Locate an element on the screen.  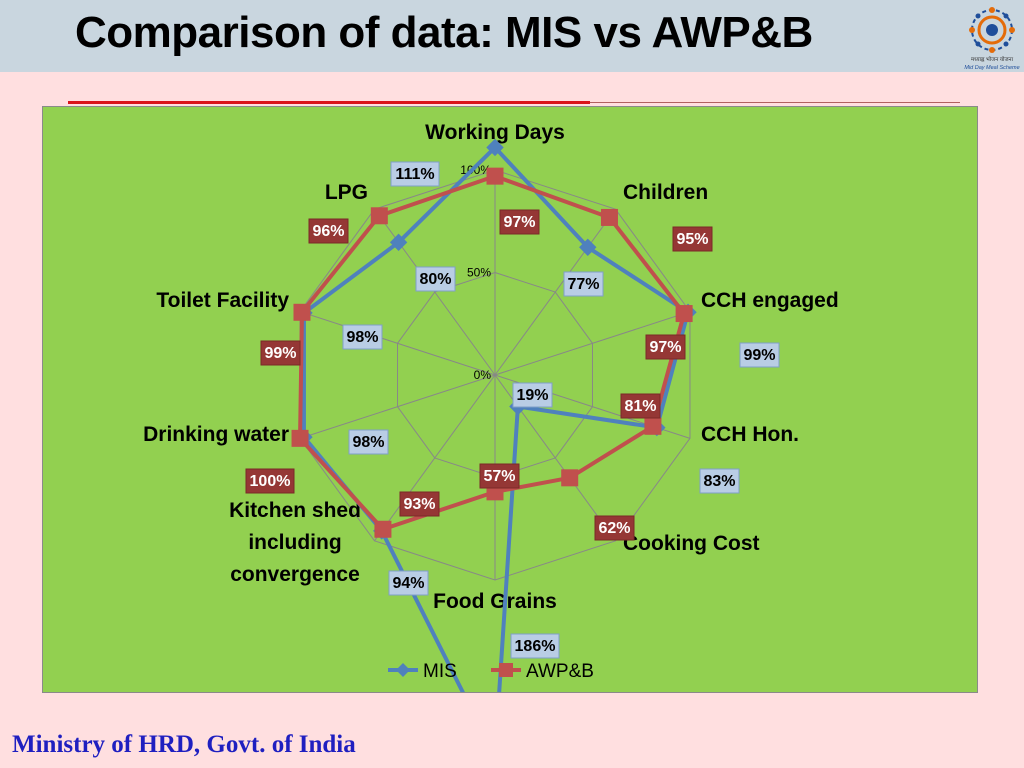
radial-tick-label: 50% is located at coordinates (479, 273).